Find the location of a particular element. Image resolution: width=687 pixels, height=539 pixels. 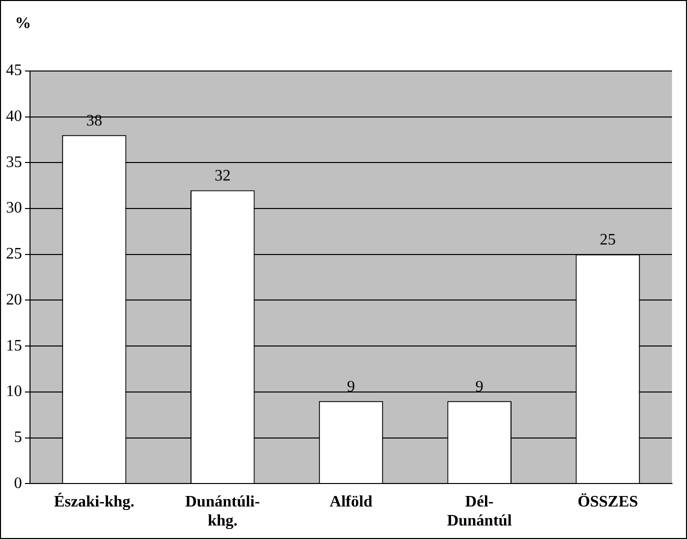

y-tick-label: 10 is located at coordinates (14, 391).